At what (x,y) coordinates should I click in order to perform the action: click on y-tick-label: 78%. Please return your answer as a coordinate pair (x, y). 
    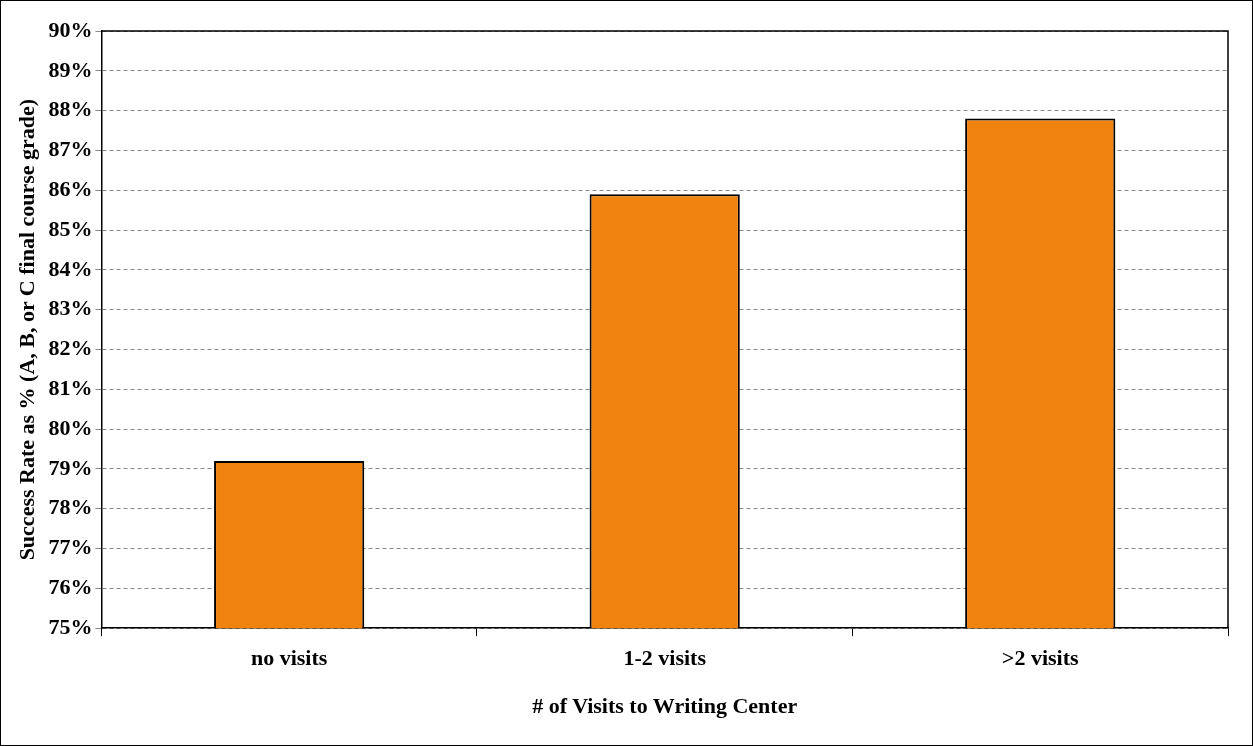
    Looking at the image, I should click on (70, 507).